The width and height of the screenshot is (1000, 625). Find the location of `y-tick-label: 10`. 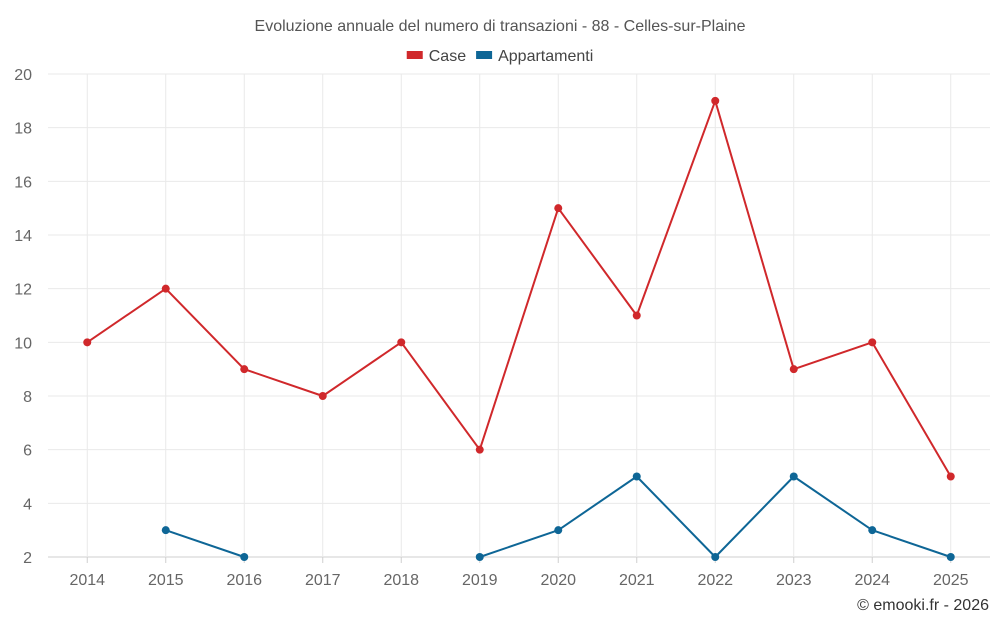

y-tick-label: 10 is located at coordinates (23, 343).